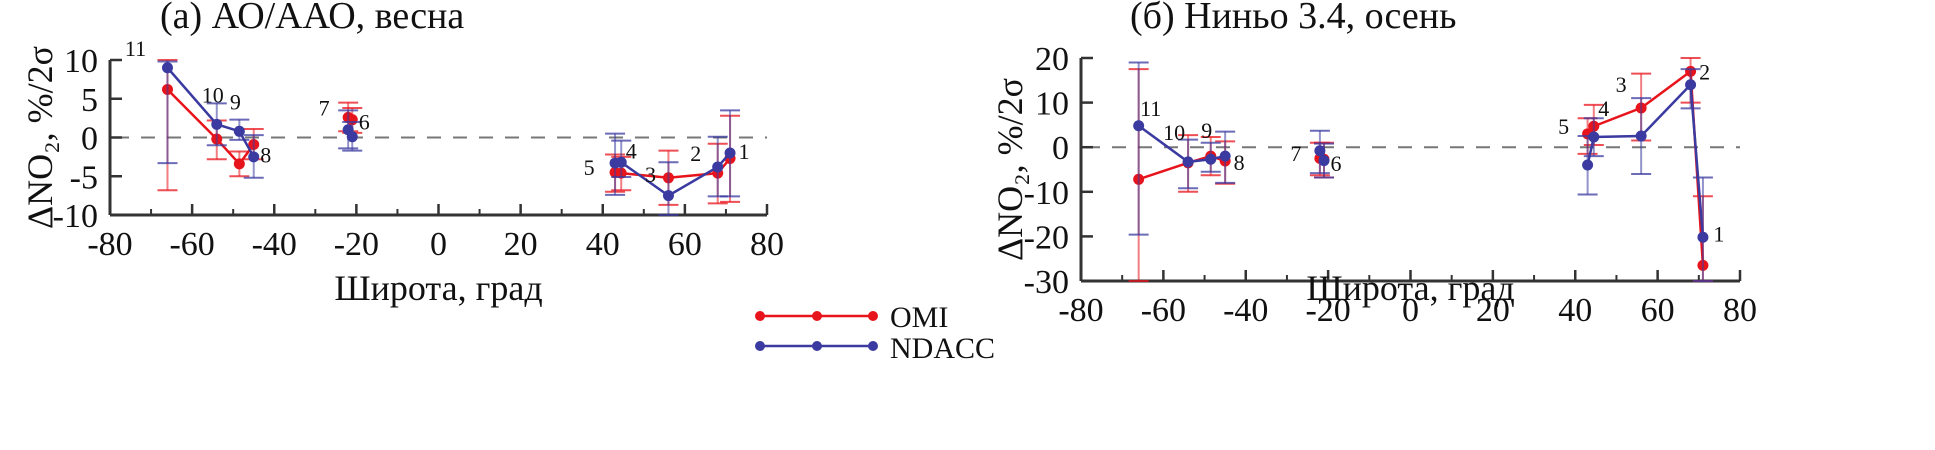 The image size is (1935, 450). I want to click on legend-entry-omi: OMI, so click(851, 317).